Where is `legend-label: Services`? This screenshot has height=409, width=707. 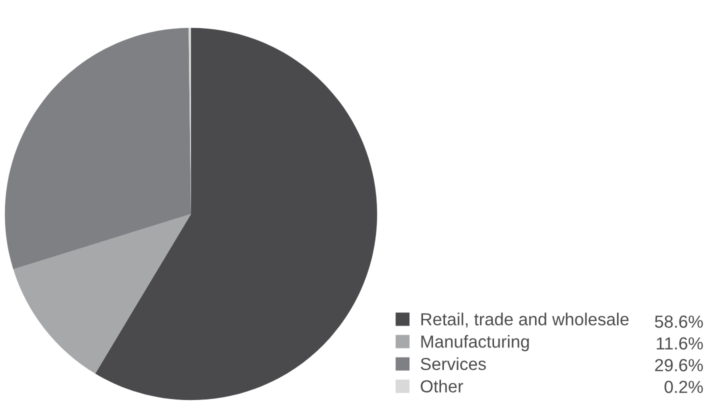 legend-label: Services is located at coordinates (453, 363).